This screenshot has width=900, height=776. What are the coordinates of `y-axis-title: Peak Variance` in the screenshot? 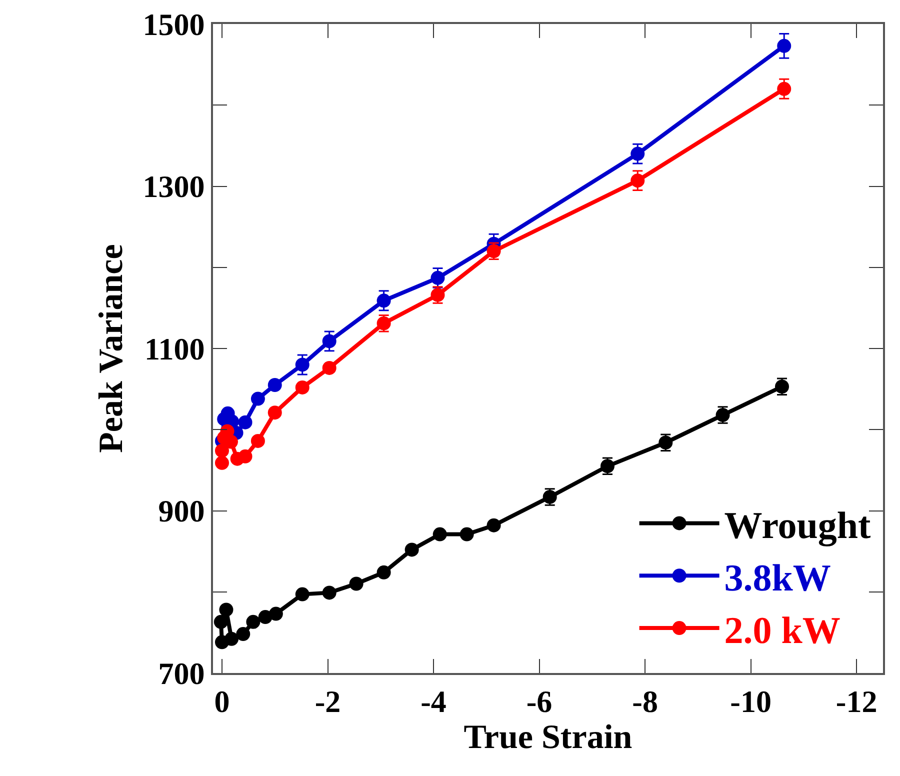 It's located at (111, 348).